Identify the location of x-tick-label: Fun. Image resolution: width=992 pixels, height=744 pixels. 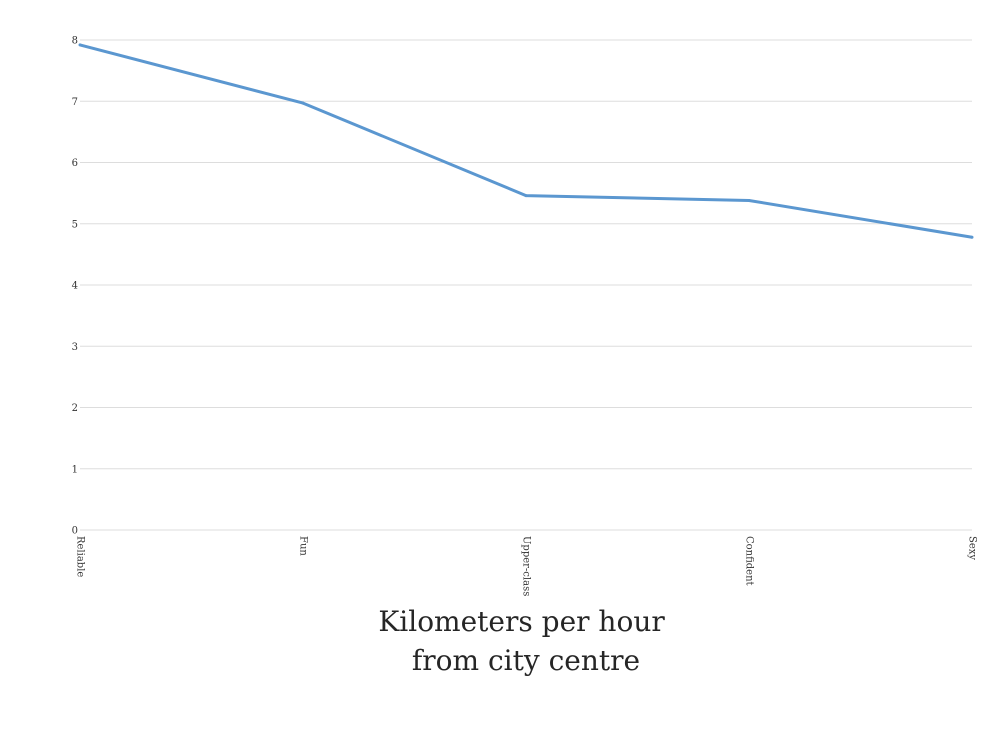
(303, 546).